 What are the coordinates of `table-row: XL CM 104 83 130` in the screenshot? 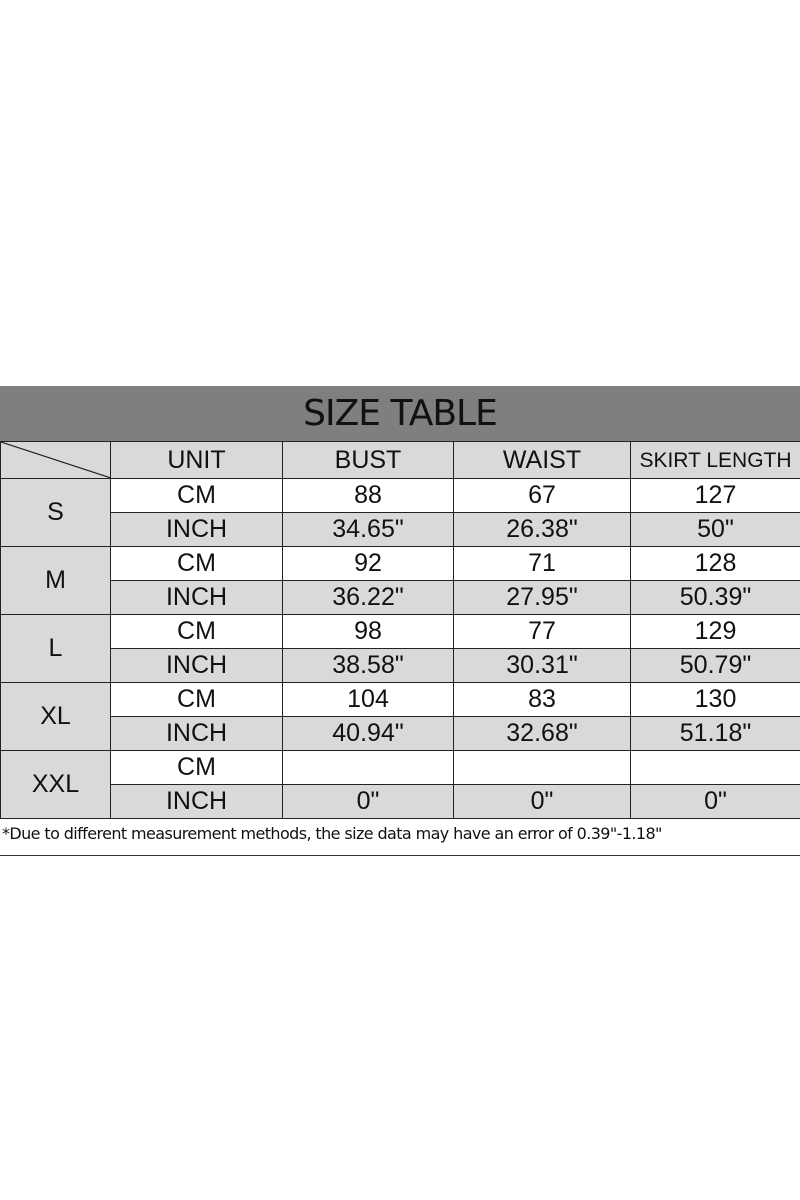 It's located at (400, 716).